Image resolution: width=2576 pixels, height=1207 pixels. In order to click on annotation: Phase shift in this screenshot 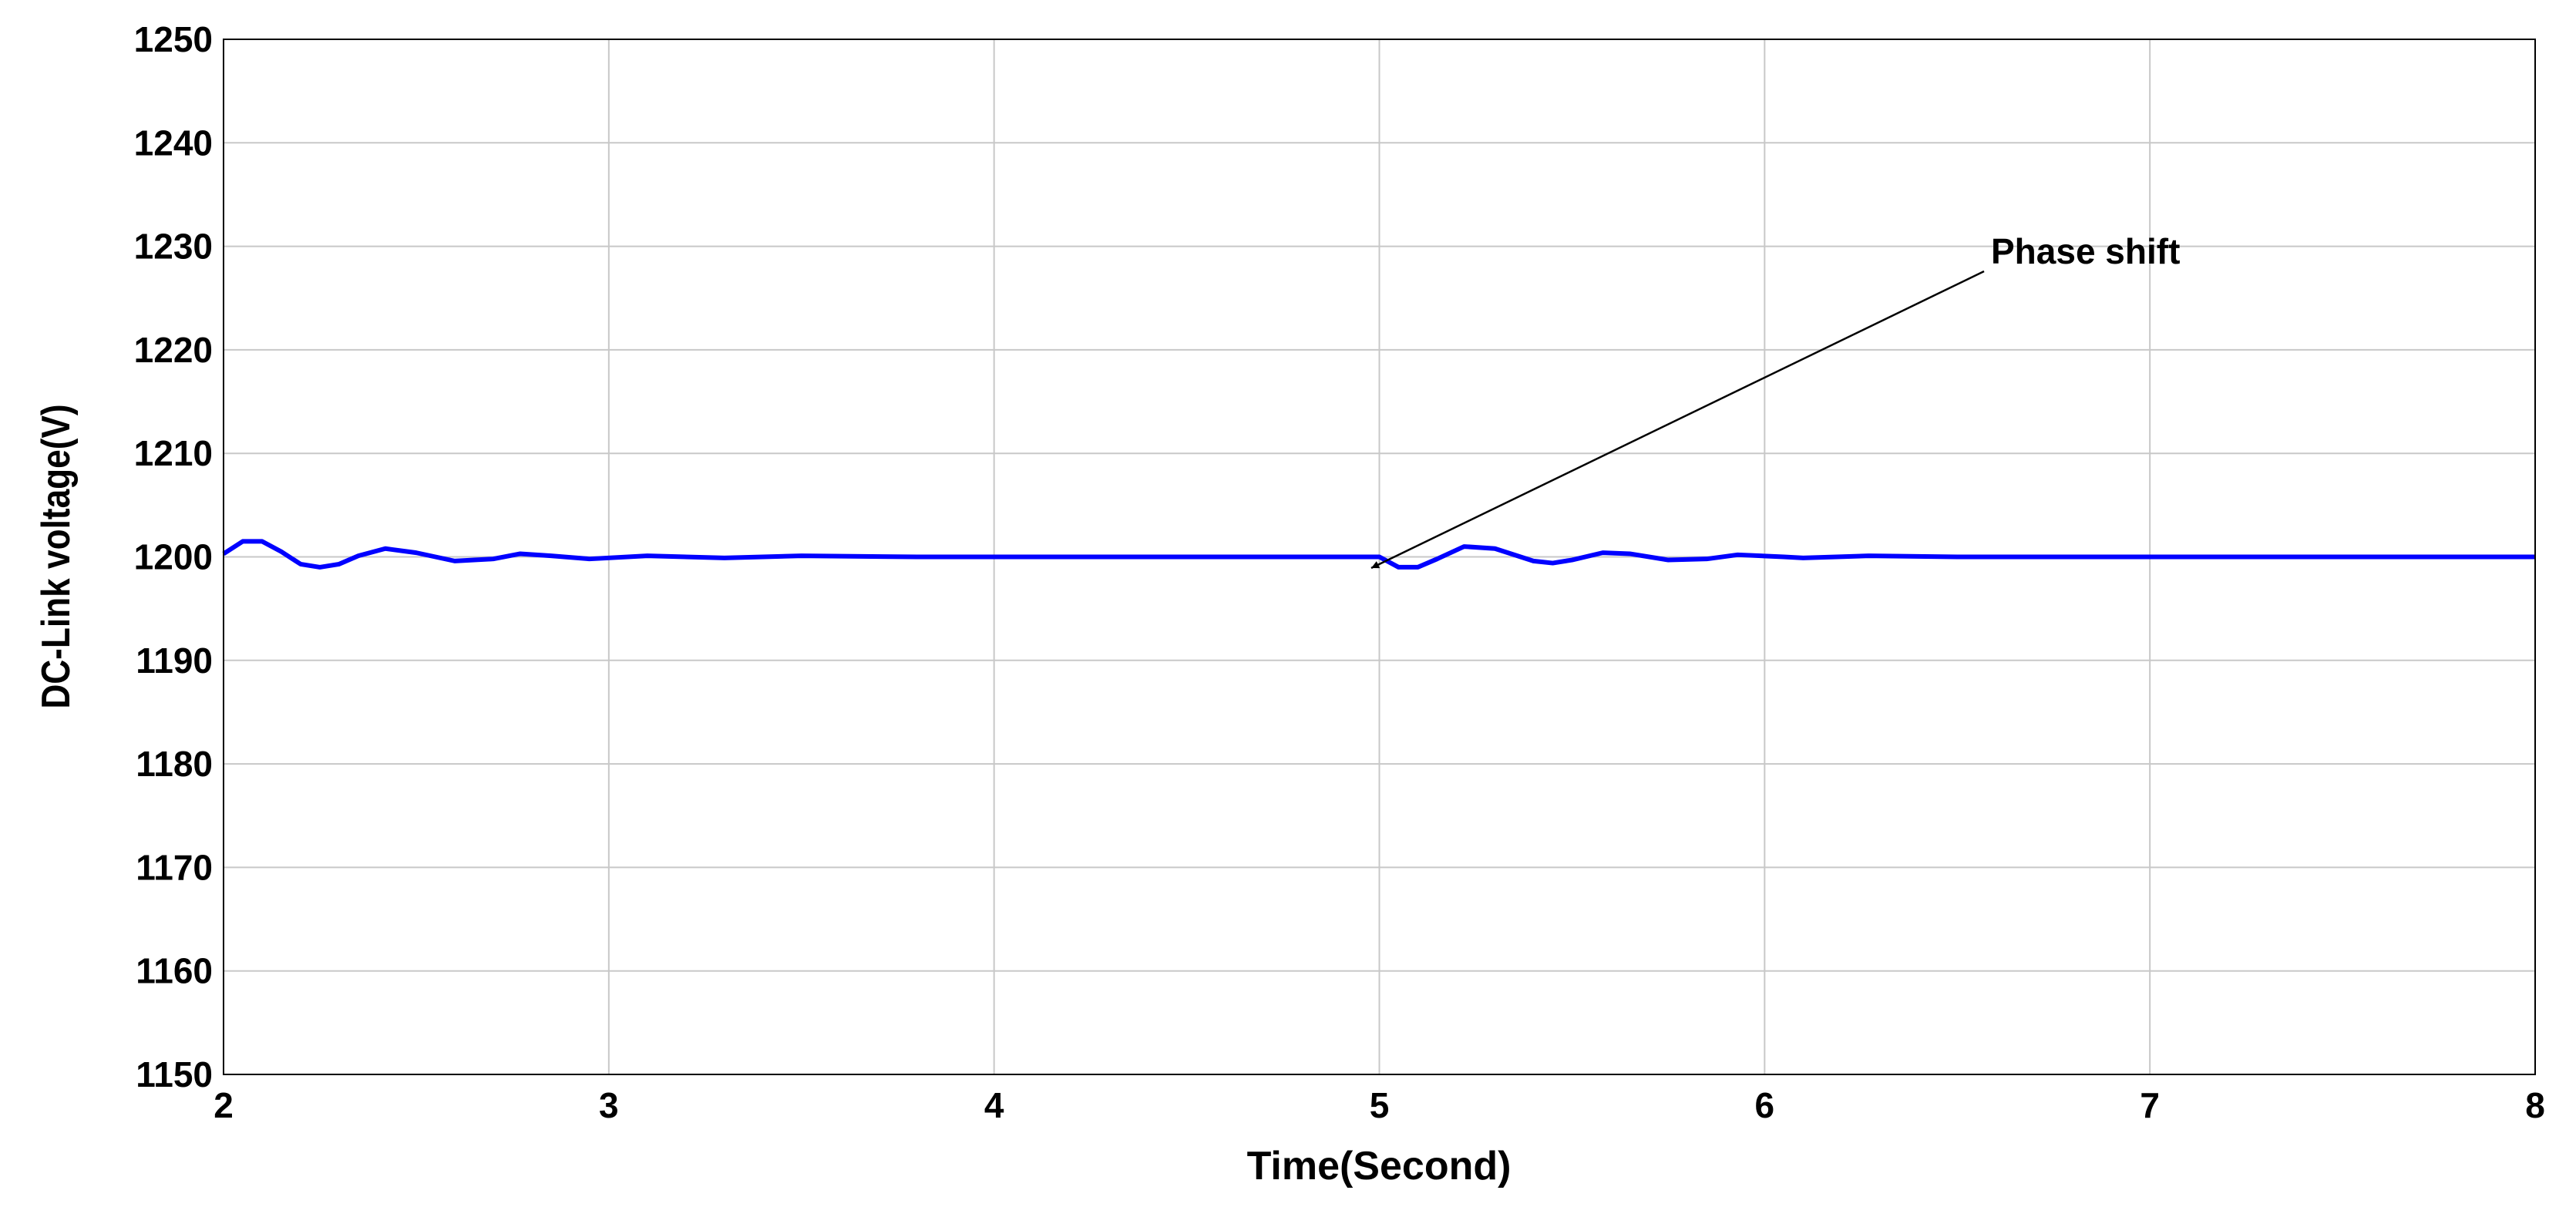, I will do `click(2085, 251)`.